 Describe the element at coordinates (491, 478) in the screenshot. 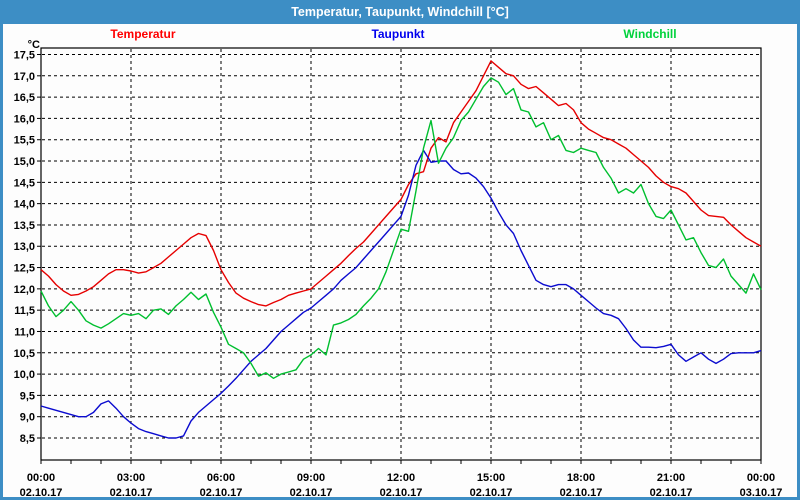

I see `x-tick-time: 15:00` at that location.